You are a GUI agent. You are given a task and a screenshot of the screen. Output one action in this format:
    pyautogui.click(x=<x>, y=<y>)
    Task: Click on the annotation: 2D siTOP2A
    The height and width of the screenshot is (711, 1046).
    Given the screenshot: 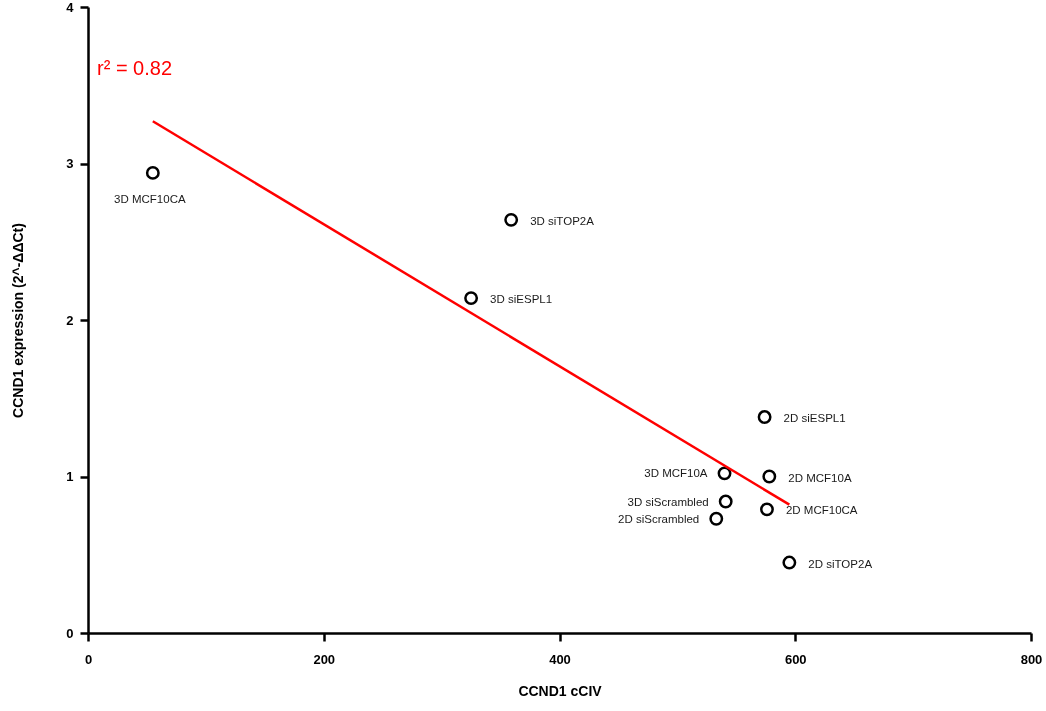 What is the action you would take?
    pyautogui.click(x=840, y=563)
    